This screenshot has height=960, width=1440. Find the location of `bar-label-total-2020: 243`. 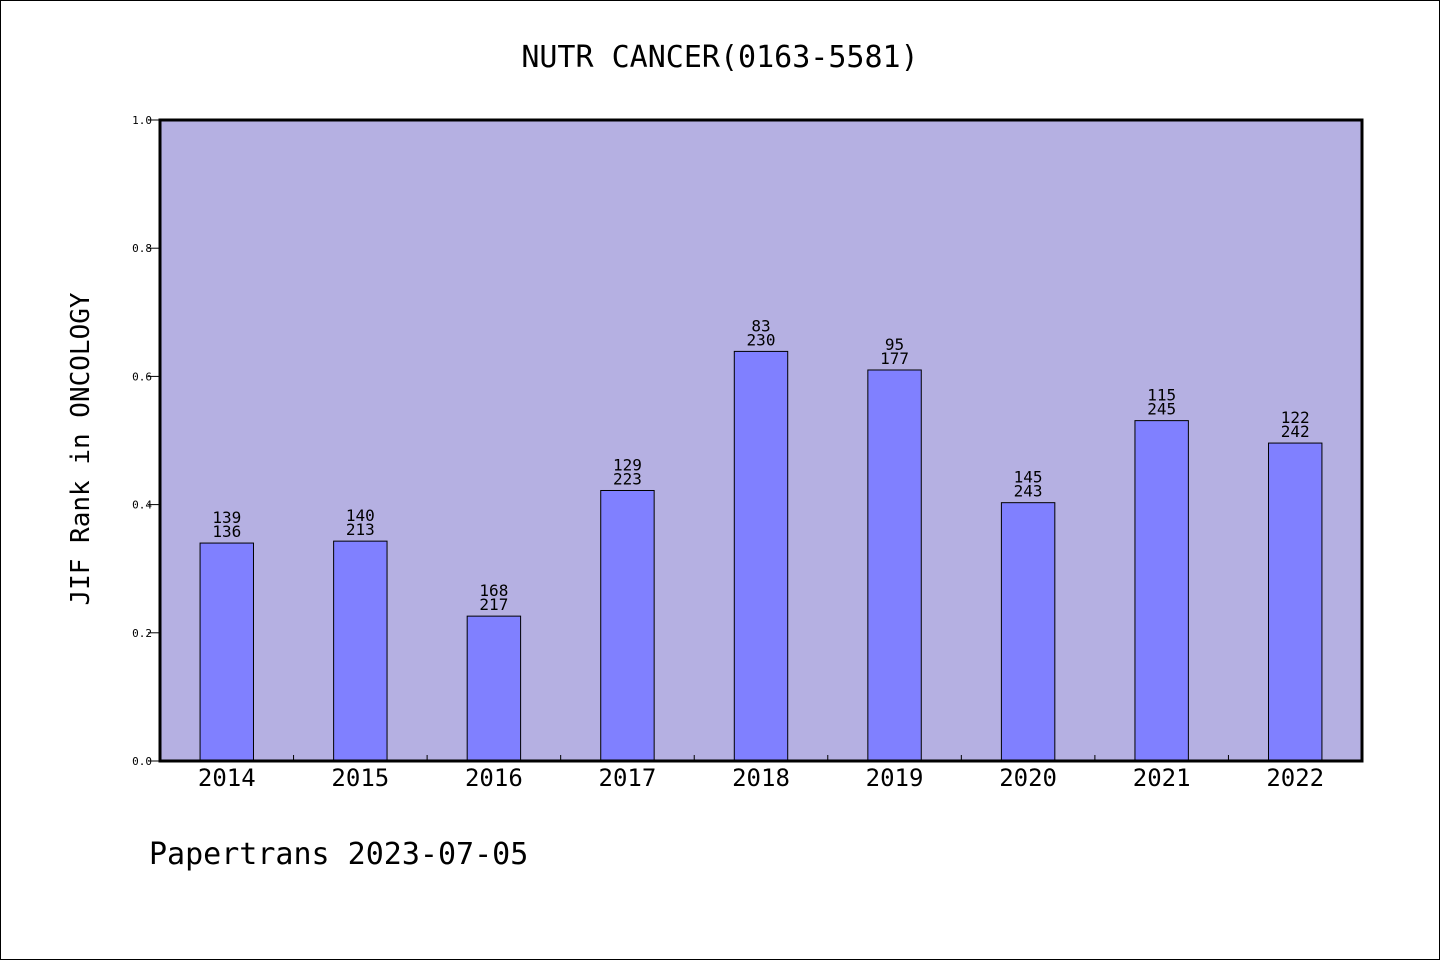

bar-label-total-2020: 243 is located at coordinates (1028, 491).